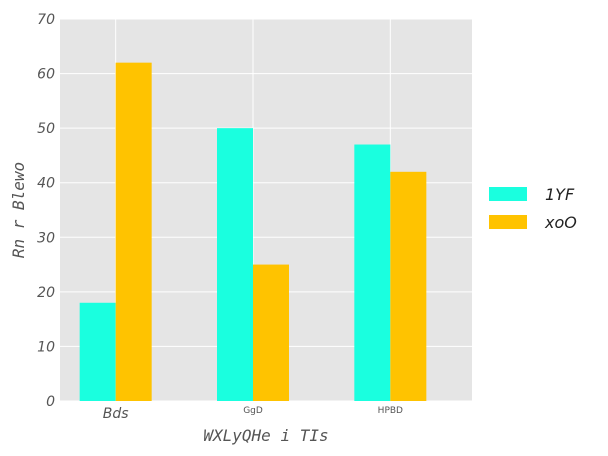 Image resolution: width=608 pixels, height=456 pixels. Describe the element at coordinates (533, 208) in the screenshot. I see `legend: 1YF xoO` at that location.